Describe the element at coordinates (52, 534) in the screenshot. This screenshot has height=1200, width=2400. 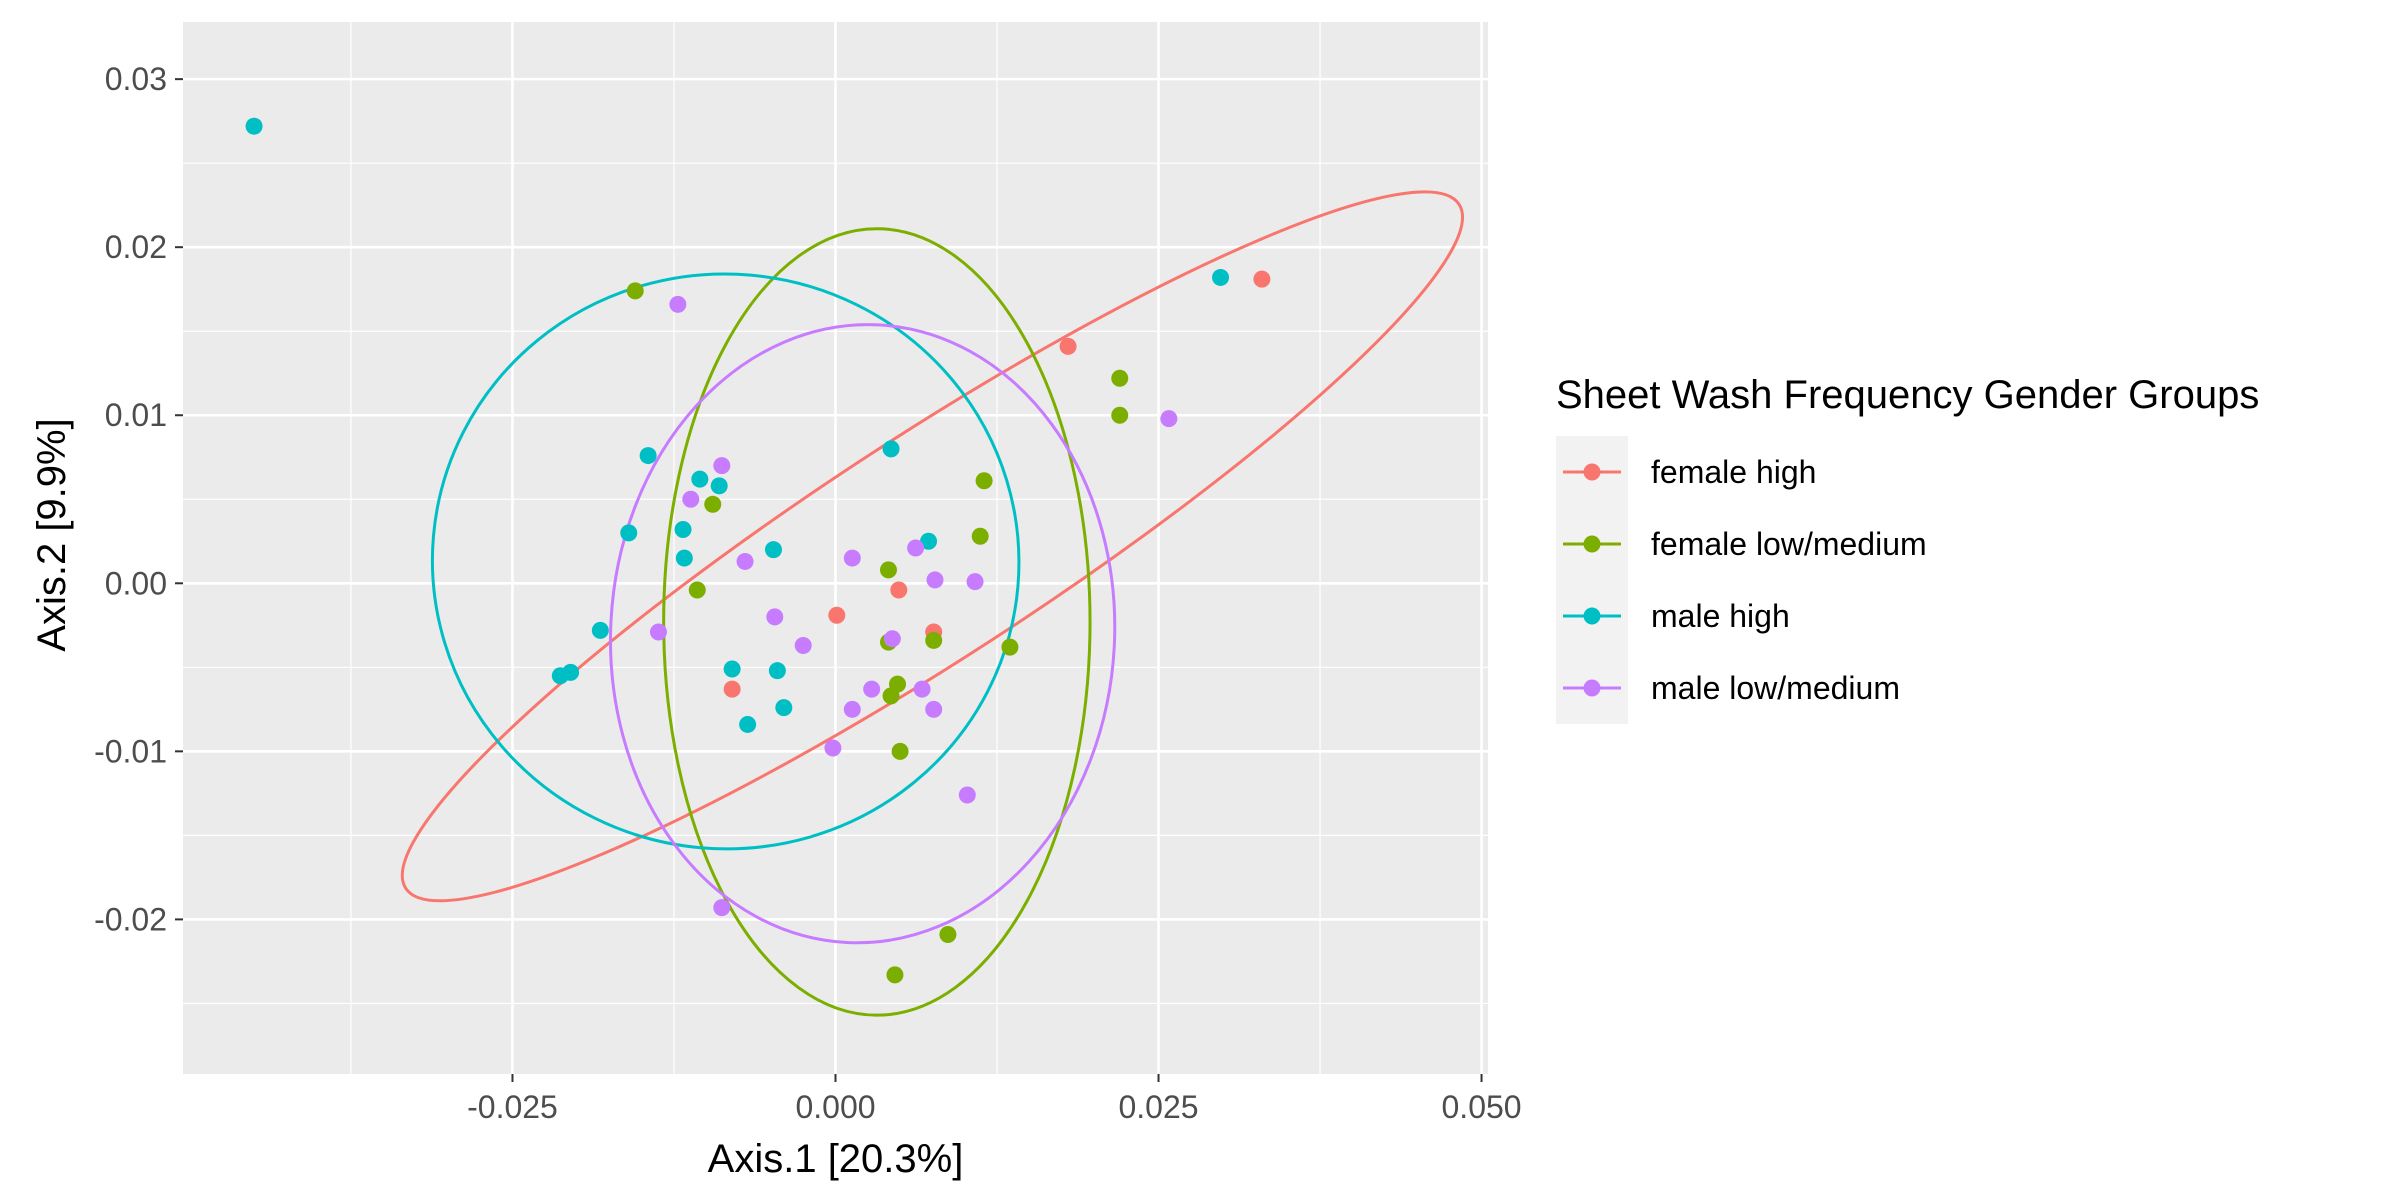
I see `y-axis-label: Axis.2 [9.9%]` at that location.